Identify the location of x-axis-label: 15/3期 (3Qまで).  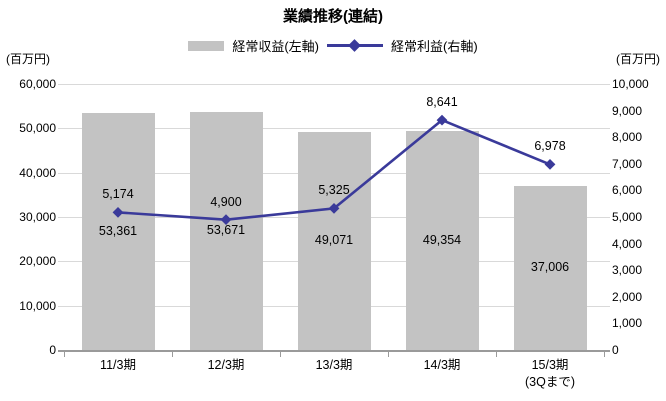
(550, 374).